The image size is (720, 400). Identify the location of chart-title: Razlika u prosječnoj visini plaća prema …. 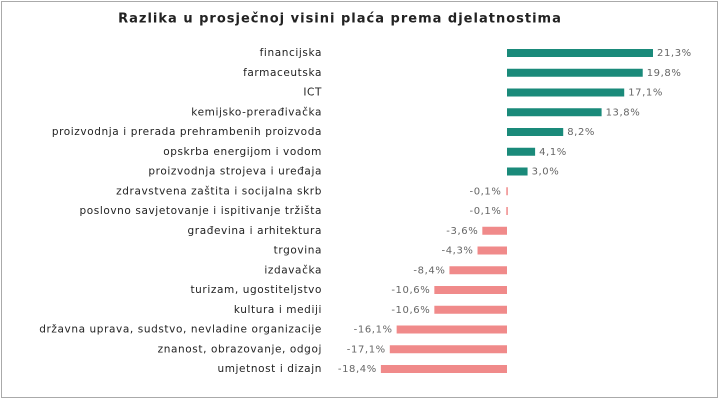
(340, 19).